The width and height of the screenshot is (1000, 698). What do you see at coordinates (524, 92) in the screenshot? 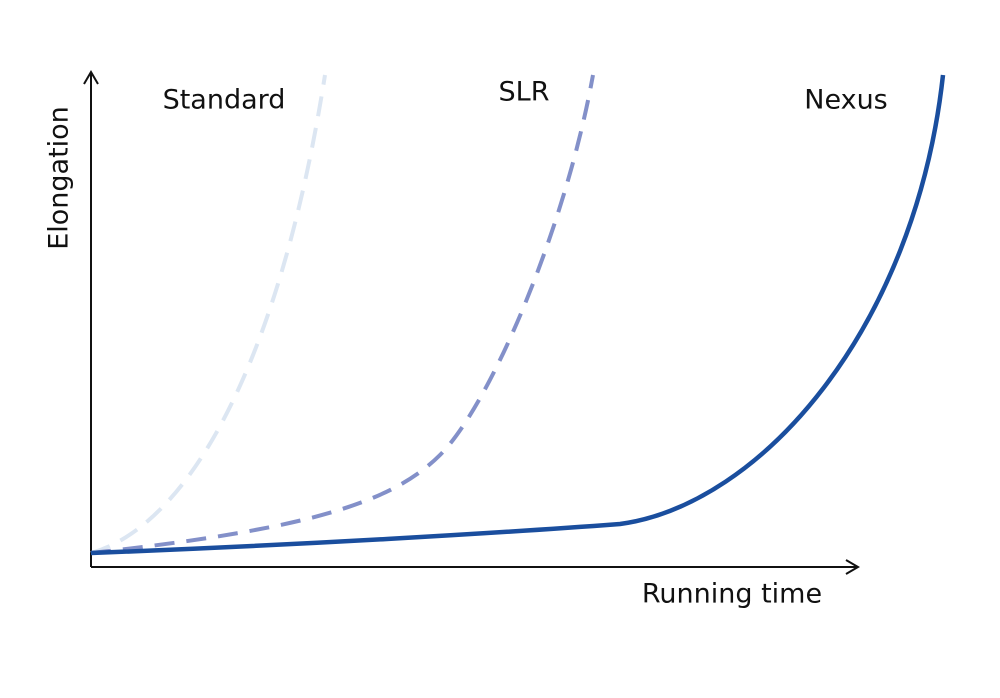
I see `curve-label: SLR` at bounding box center [524, 92].